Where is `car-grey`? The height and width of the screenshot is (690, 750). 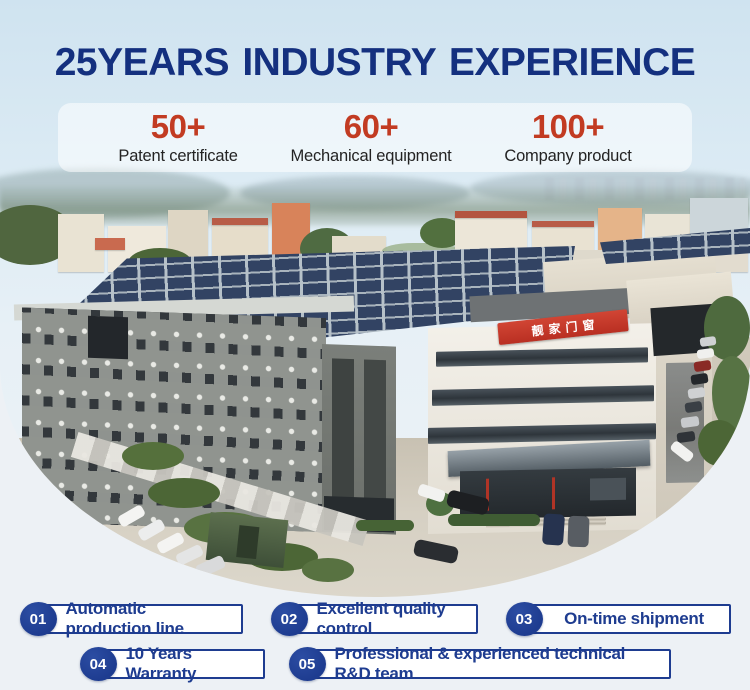 car-grey is located at coordinates (578, 531).